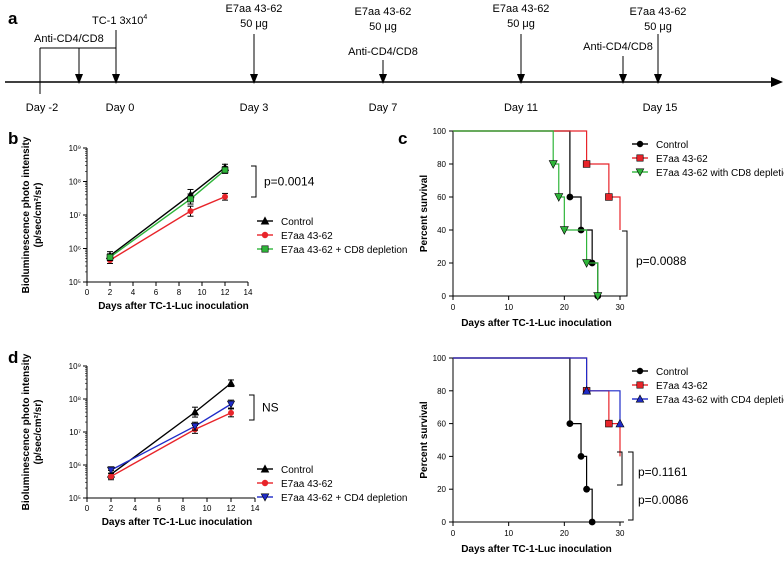 This screenshot has width=784, height=563. What do you see at coordinates (307, 236) in the screenshot?
I see `legend-label: E7aa 43-62` at bounding box center [307, 236].